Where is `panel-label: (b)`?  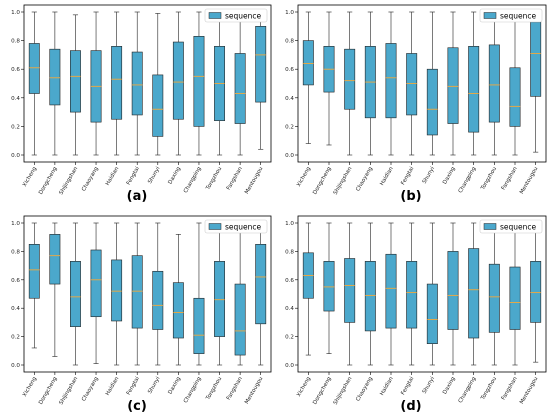
panel-label: (b) is located at coordinates (410, 196).